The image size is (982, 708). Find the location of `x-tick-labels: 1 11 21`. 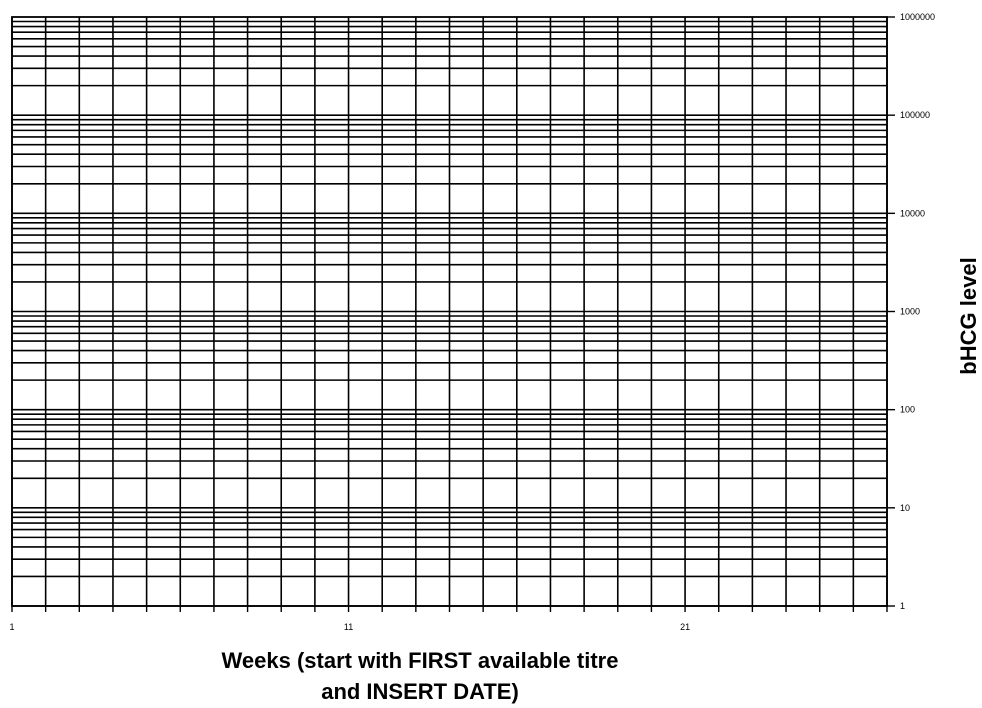

x-tick-labels: 1 11 21 is located at coordinates (349, 627).